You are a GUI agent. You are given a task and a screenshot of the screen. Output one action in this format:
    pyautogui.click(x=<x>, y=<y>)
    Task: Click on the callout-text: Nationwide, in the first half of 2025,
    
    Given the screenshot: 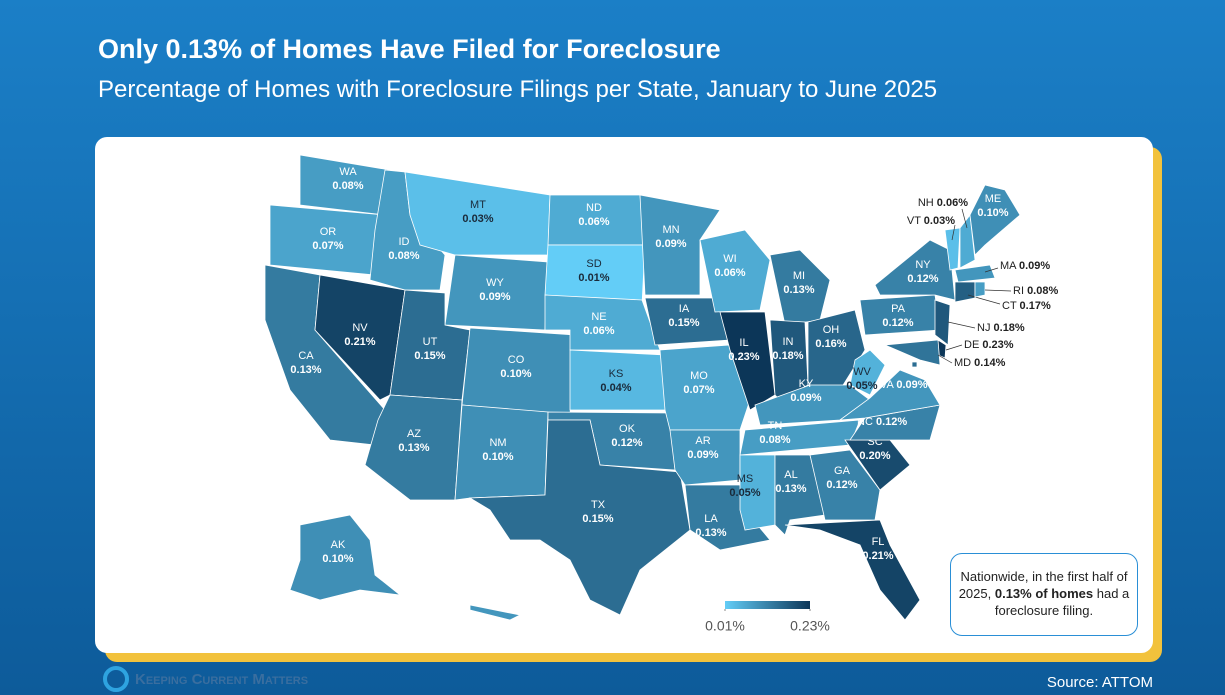 What is the action you would take?
    pyautogui.click(x=1043, y=585)
    